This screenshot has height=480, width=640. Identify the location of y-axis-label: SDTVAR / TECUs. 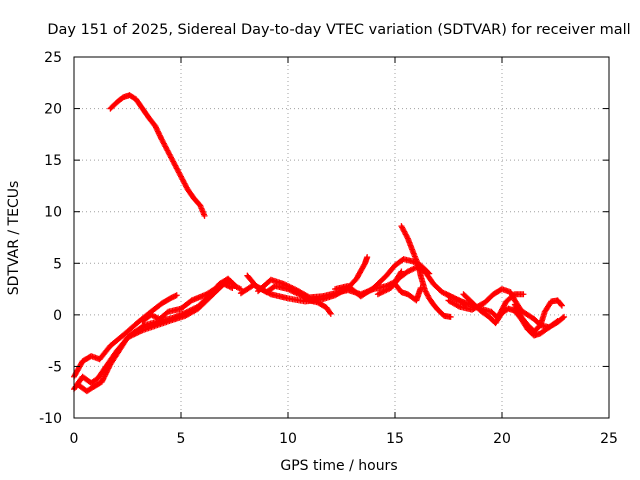
(14, 238).